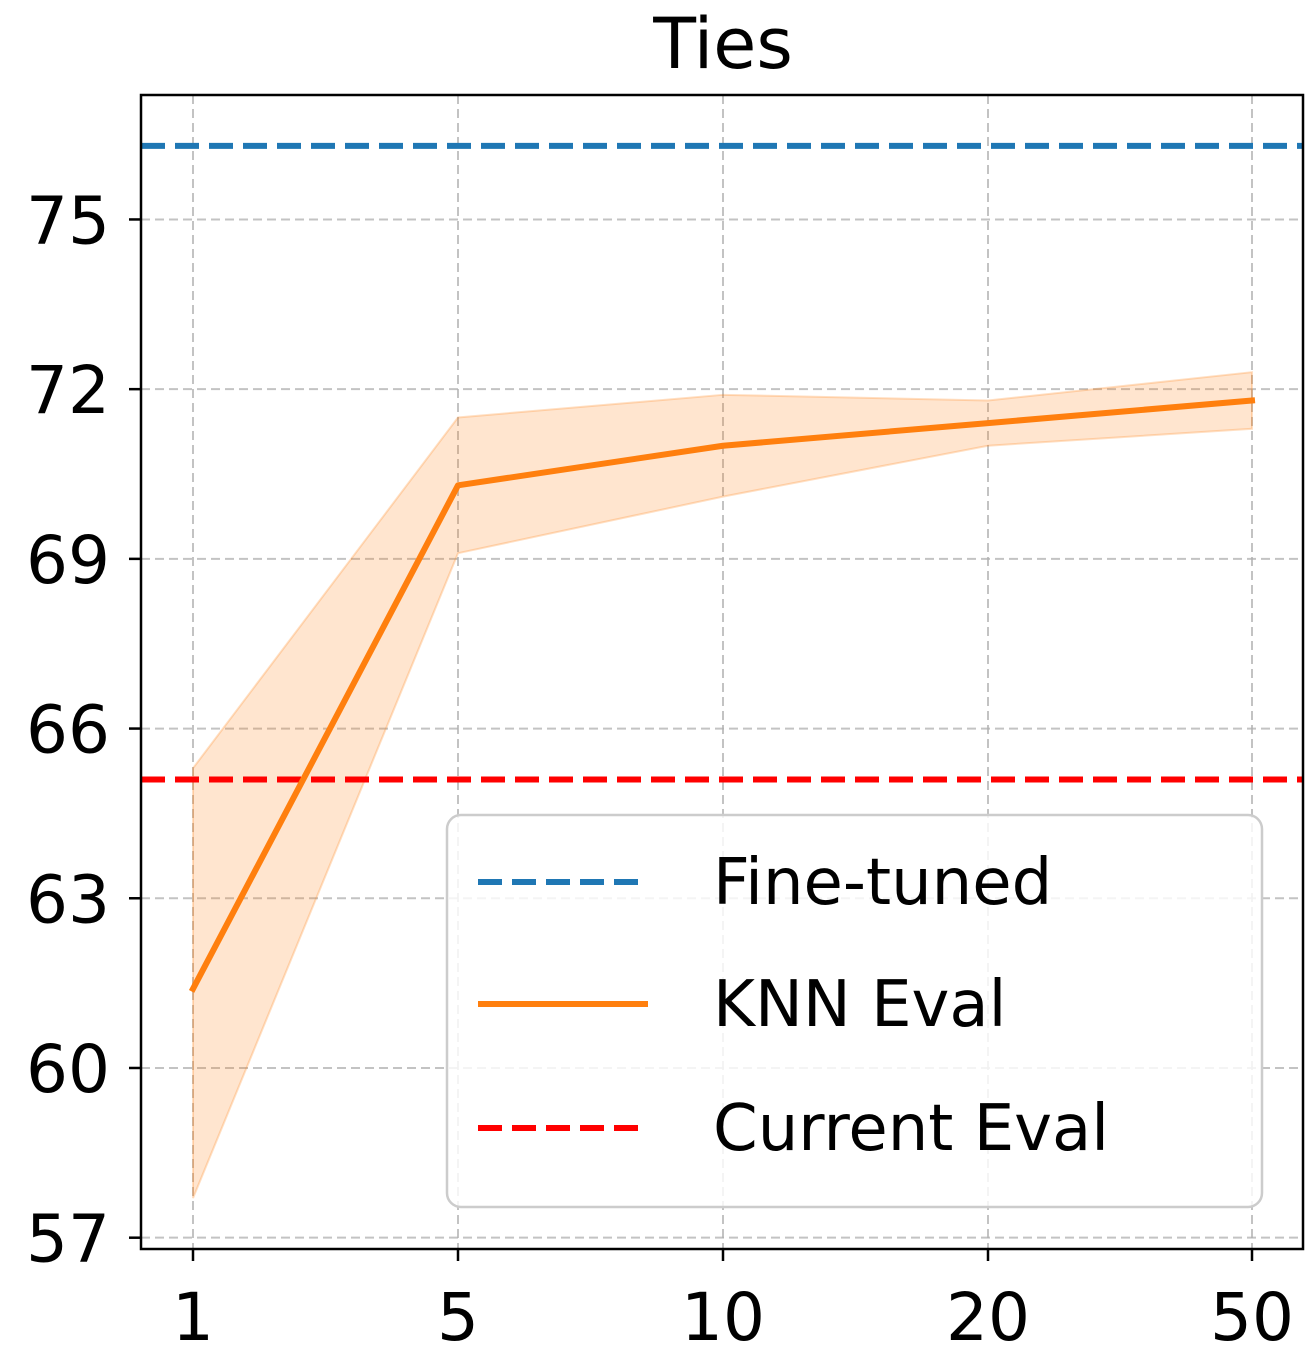  What do you see at coordinates (988, 1317) in the screenshot?
I see `x-tick-label: 20` at bounding box center [988, 1317].